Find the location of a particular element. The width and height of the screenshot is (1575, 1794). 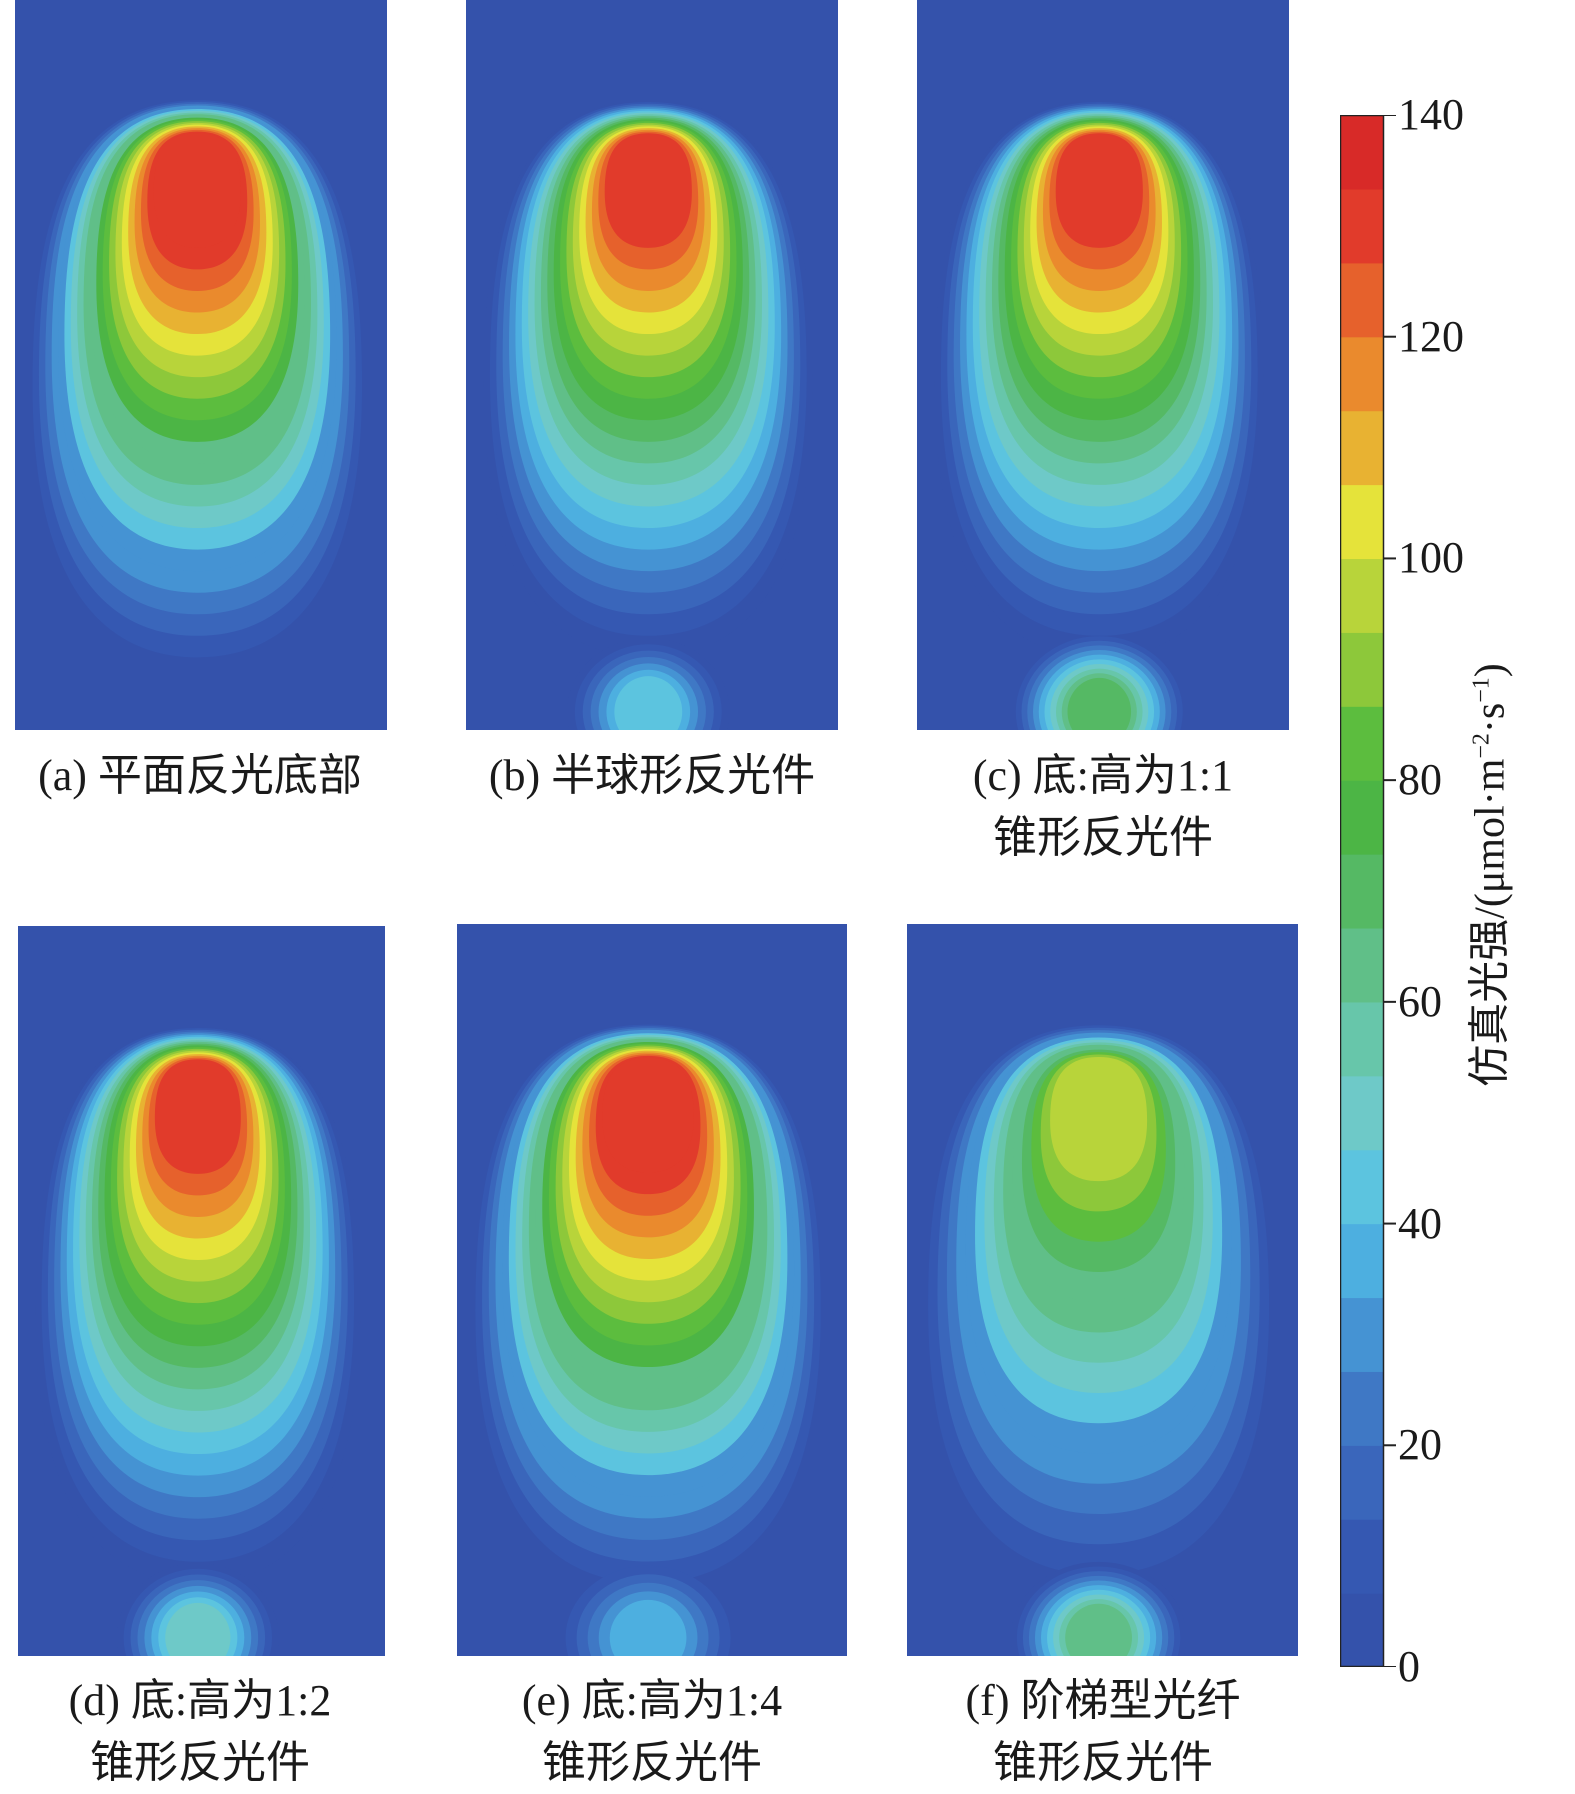

heatmap-panel-d is located at coordinates (201, 1291).